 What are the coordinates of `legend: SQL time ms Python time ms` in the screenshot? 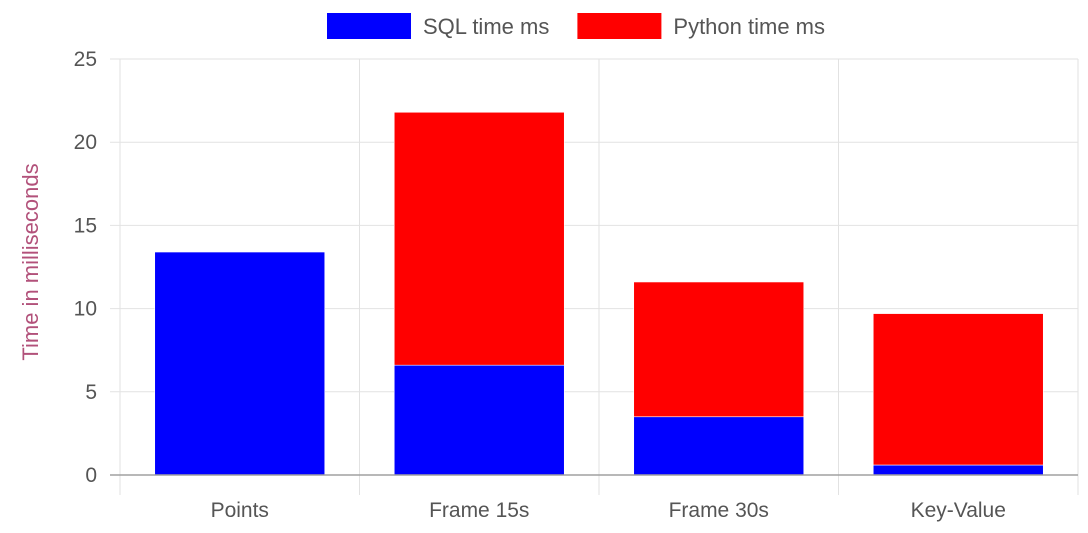 It's located at (576, 26).